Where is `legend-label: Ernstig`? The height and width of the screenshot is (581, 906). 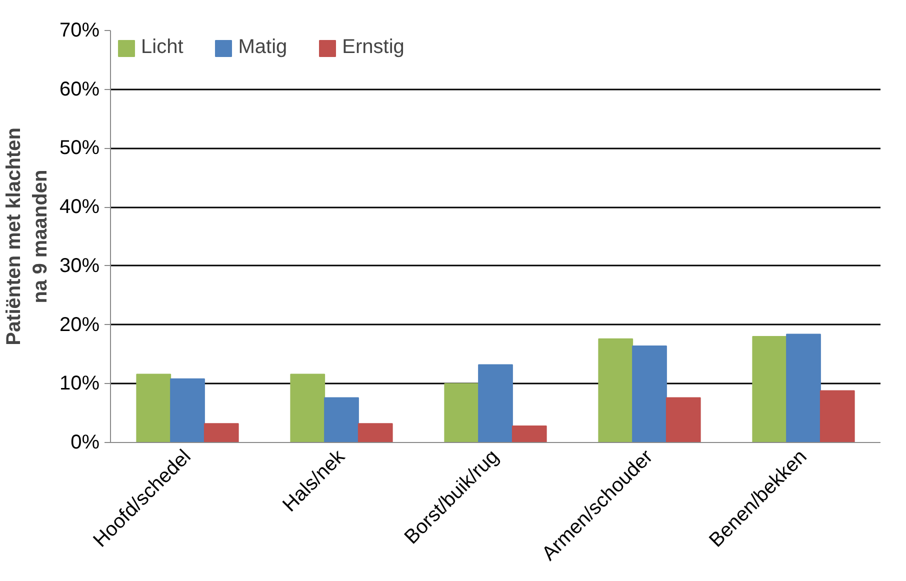 legend-label: Ernstig is located at coordinates (373, 47).